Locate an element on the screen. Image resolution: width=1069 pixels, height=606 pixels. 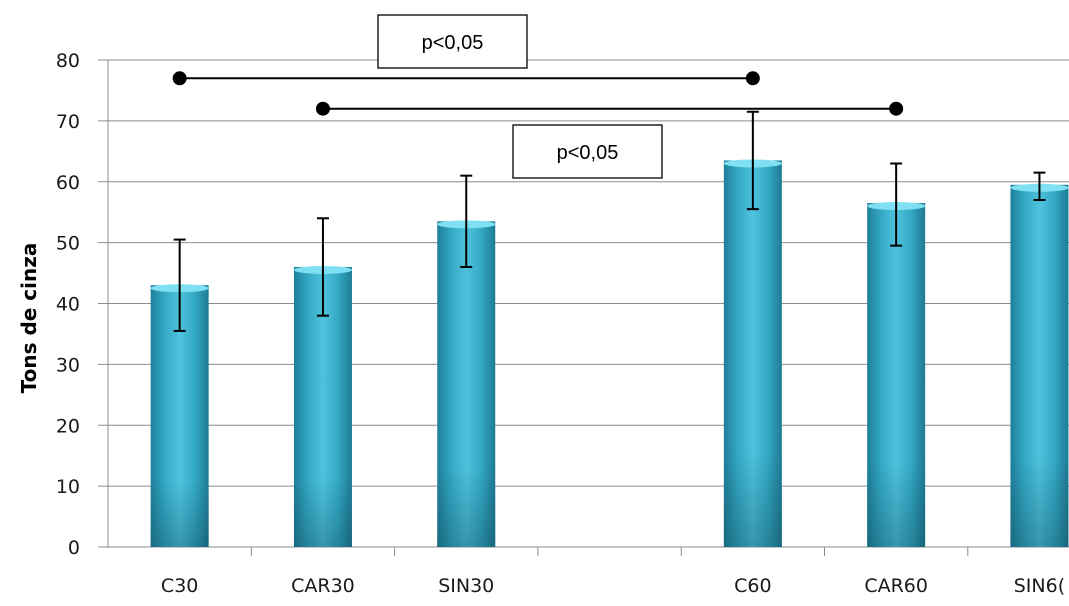
y-tick-label: 60 is located at coordinates (68, 183).